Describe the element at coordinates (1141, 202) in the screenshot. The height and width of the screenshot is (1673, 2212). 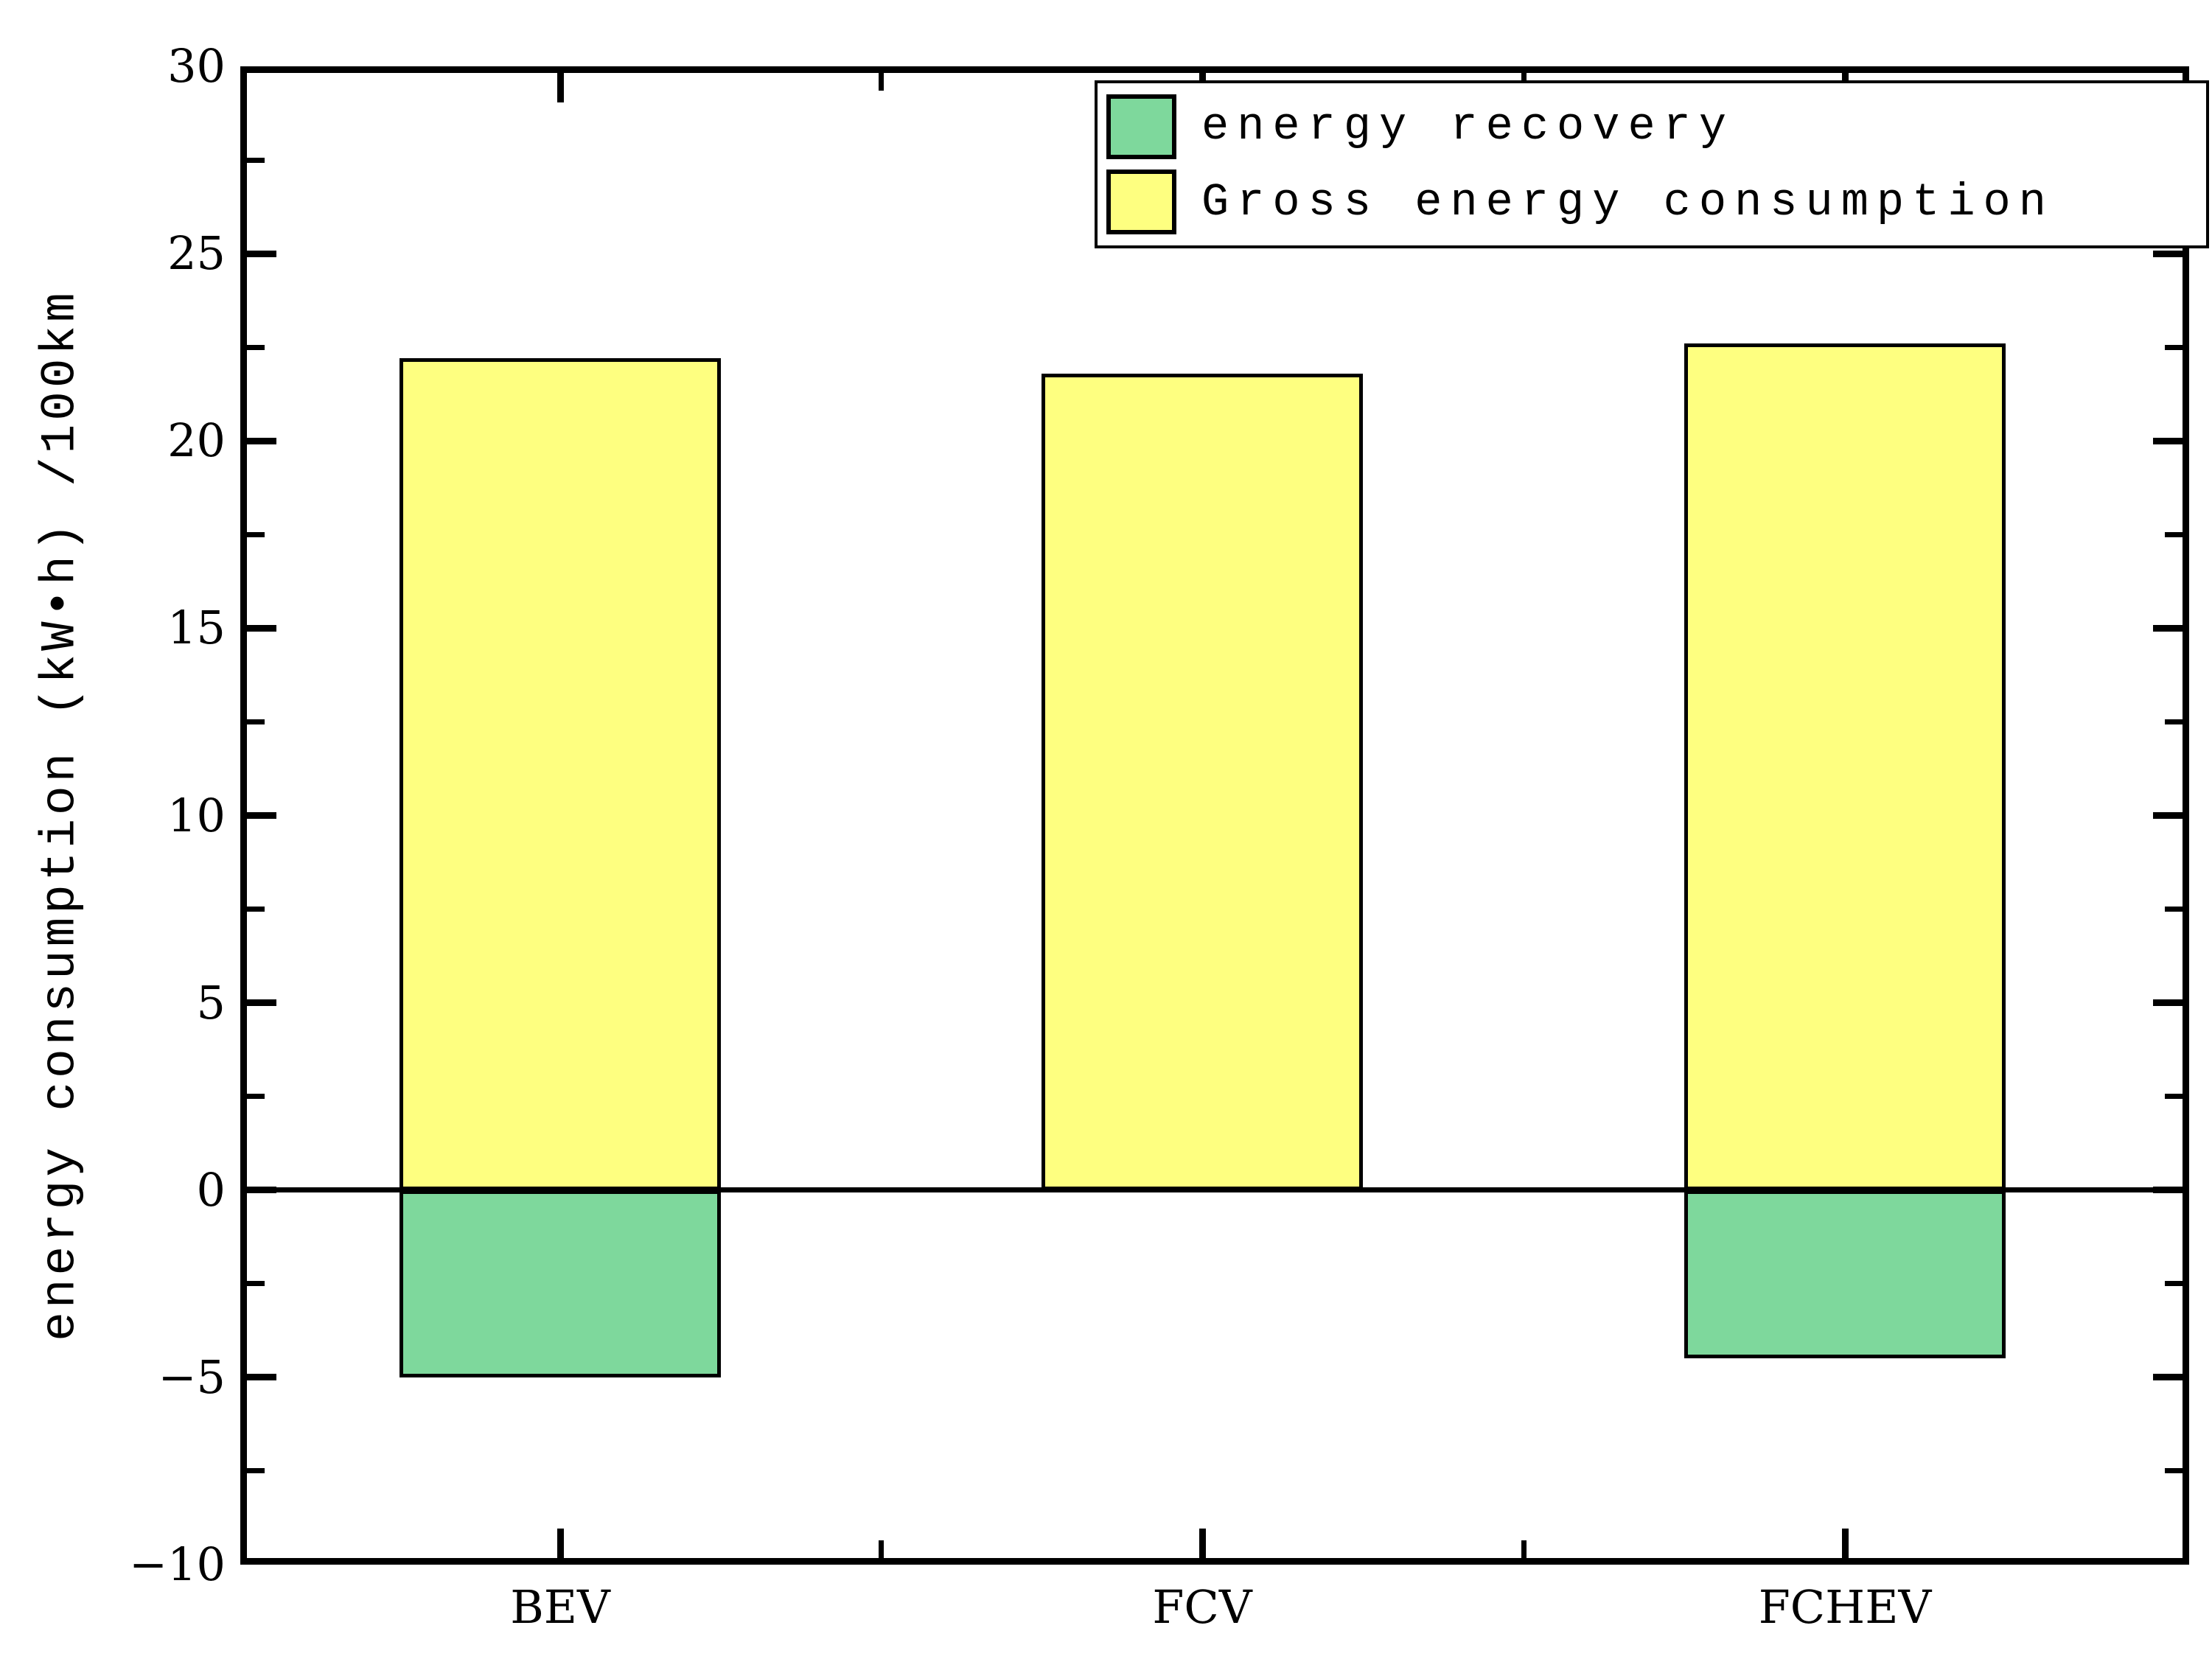
I see `gross-energy-consumption-swatch` at that location.